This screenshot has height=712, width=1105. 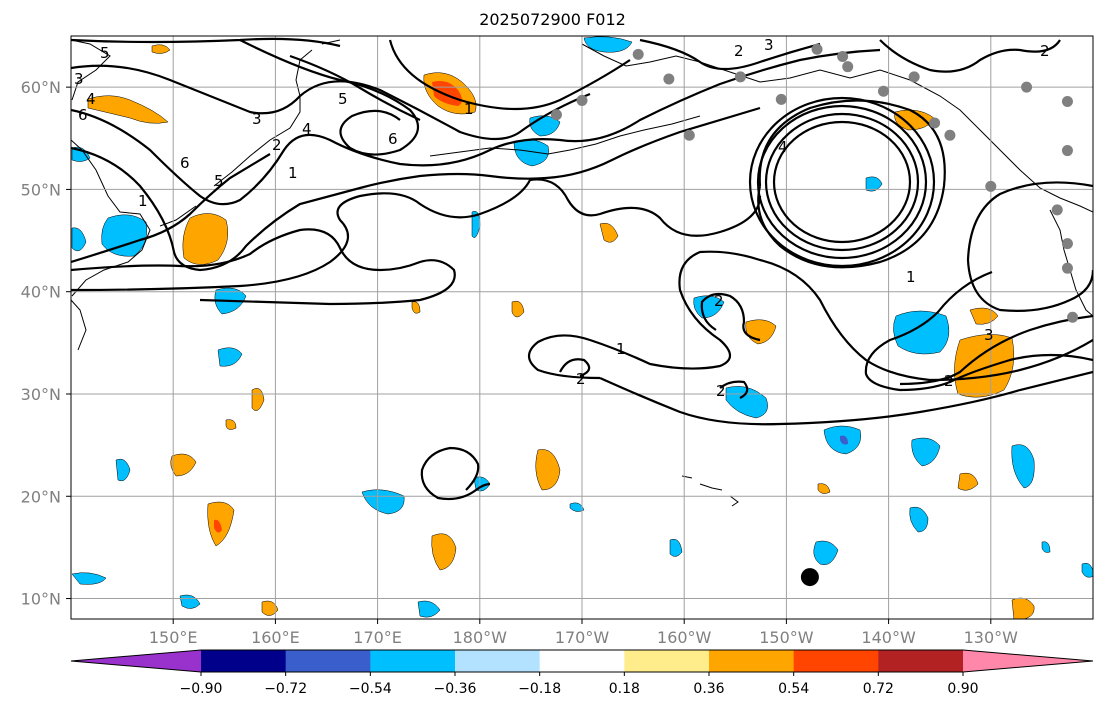 What do you see at coordinates (173, 637) in the screenshot?
I see `lon-tick-label: 150°E` at bounding box center [173, 637].